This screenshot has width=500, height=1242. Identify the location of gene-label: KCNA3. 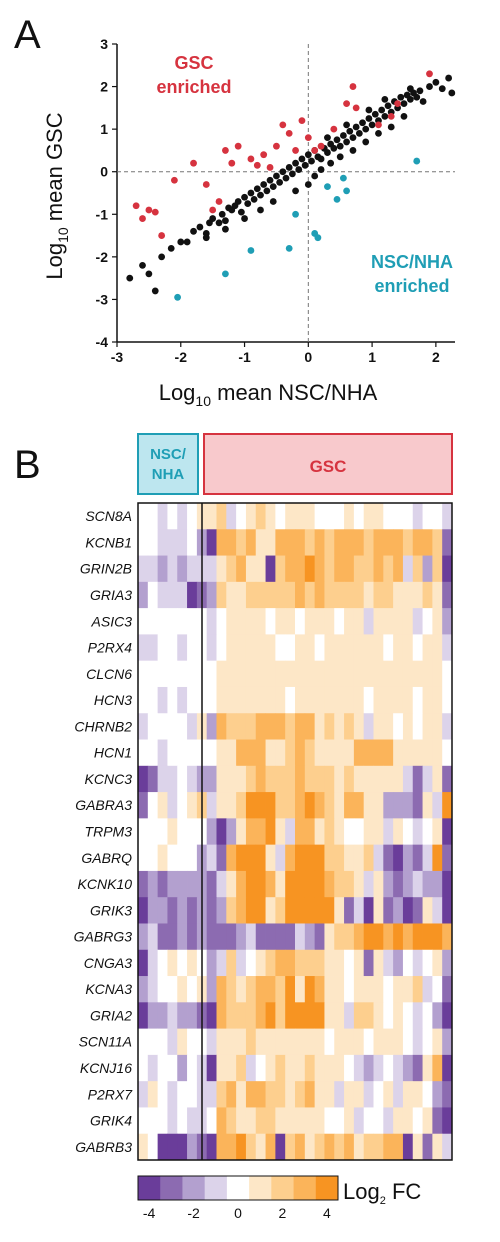
(108, 989).